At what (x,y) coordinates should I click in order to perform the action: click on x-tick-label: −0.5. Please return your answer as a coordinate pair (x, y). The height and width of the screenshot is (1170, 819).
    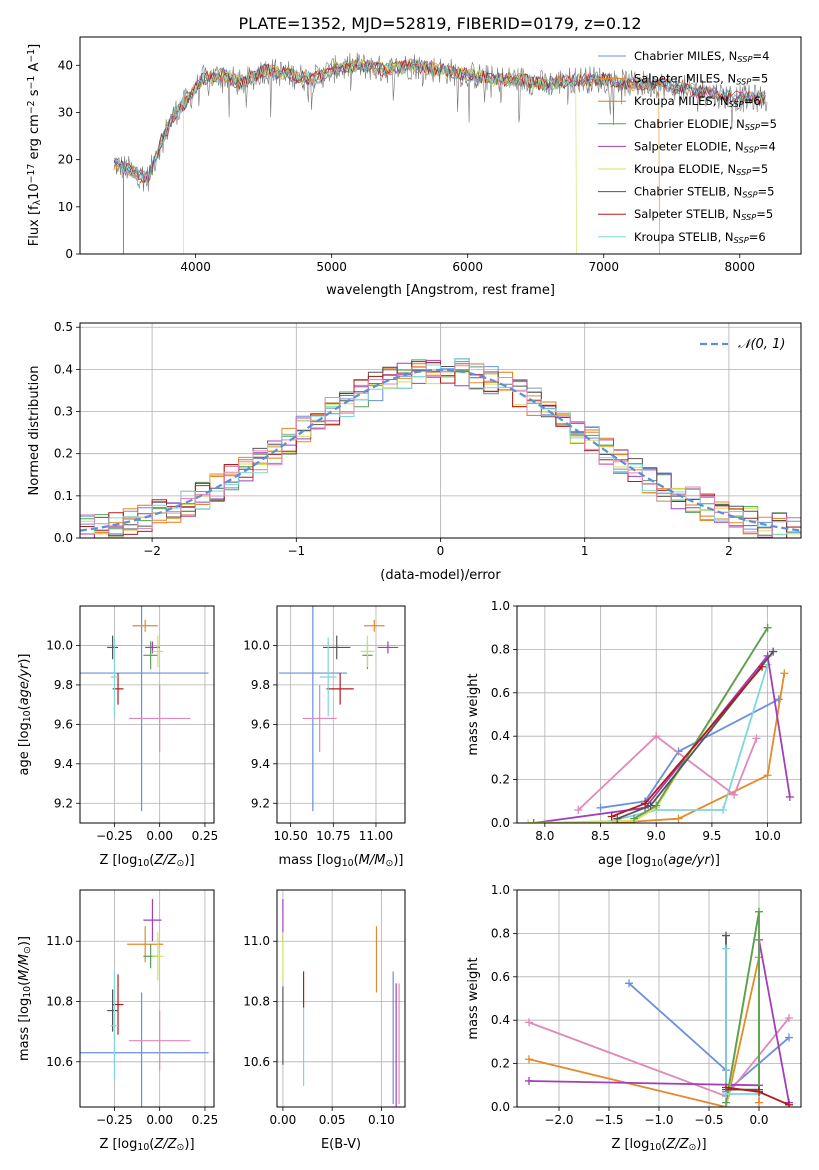
    Looking at the image, I should click on (708, 1120).